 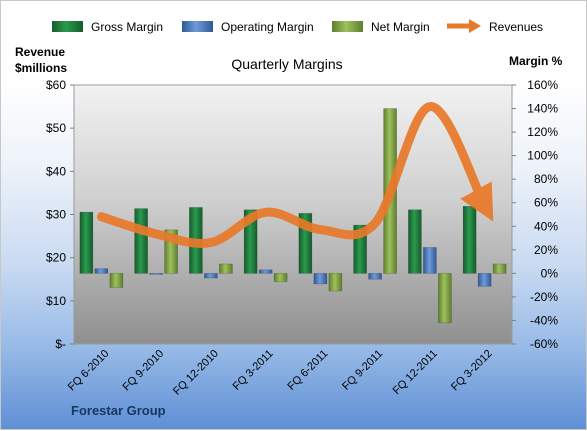 I want to click on category-label: FQ 6-2010, so click(x=89, y=371).